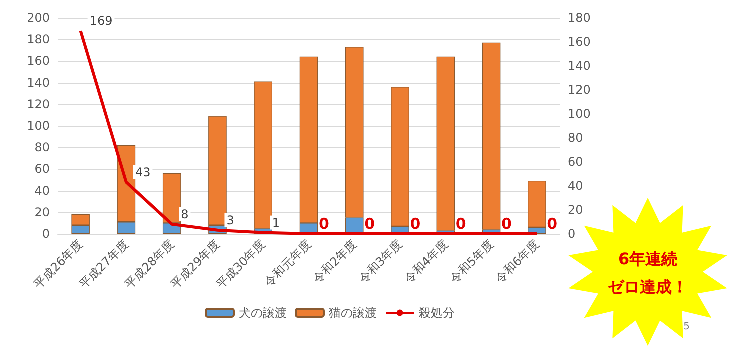  What do you see at coordinates (42, 191) in the screenshot?
I see `y-tick-label: 40` at bounding box center [42, 191].